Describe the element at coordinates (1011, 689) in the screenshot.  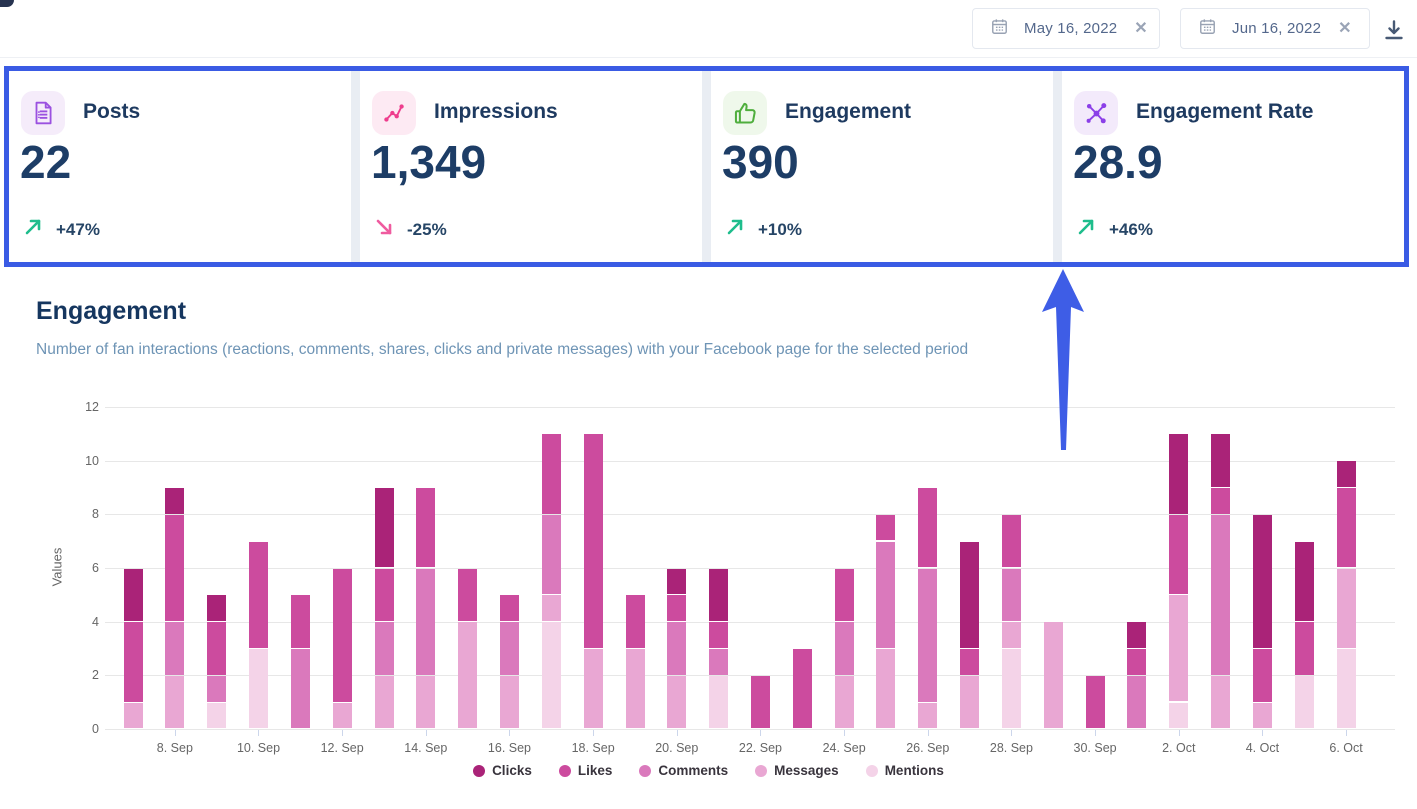
I see `bar-segment-mentions-28-Sep` at that location.